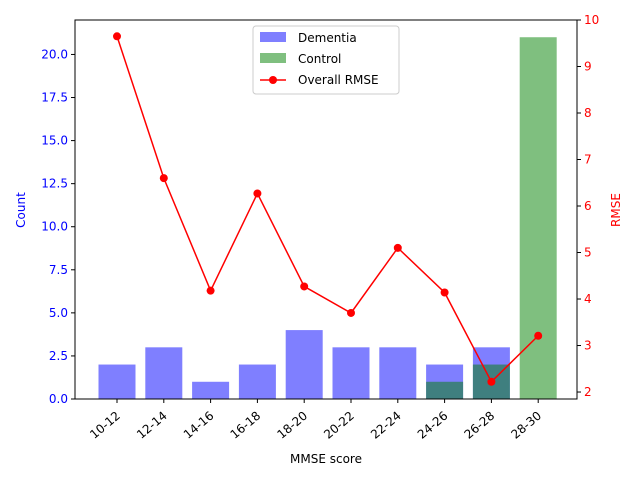 Image resolution: width=640 pixels, height=480 pixels. What do you see at coordinates (591, 20) in the screenshot?
I see `y-right-tick-label: 10` at bounding box center [591, 20].